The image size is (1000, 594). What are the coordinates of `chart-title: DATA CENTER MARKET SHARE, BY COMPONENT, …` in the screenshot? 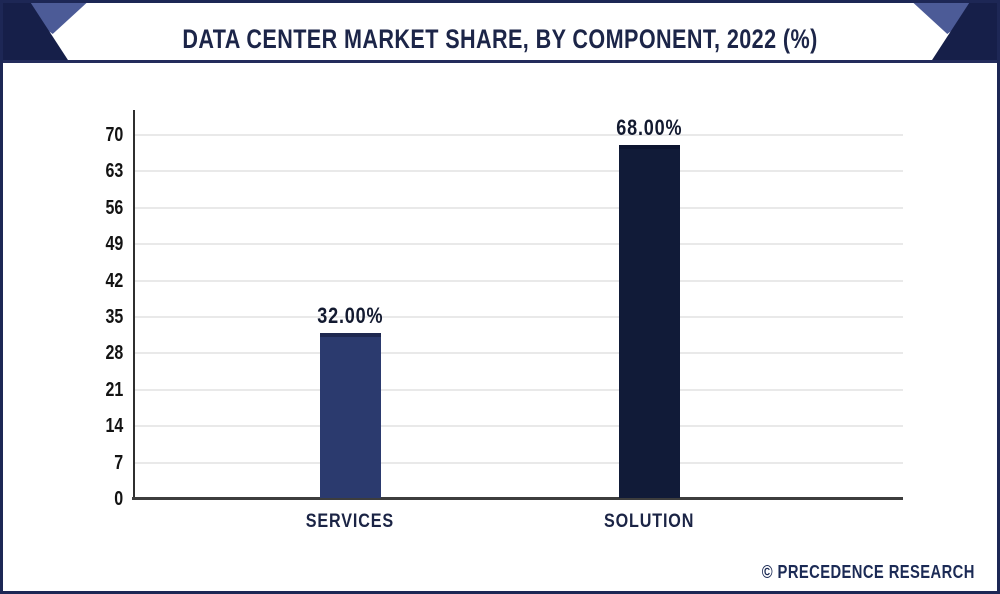 It's located at (500, 39).